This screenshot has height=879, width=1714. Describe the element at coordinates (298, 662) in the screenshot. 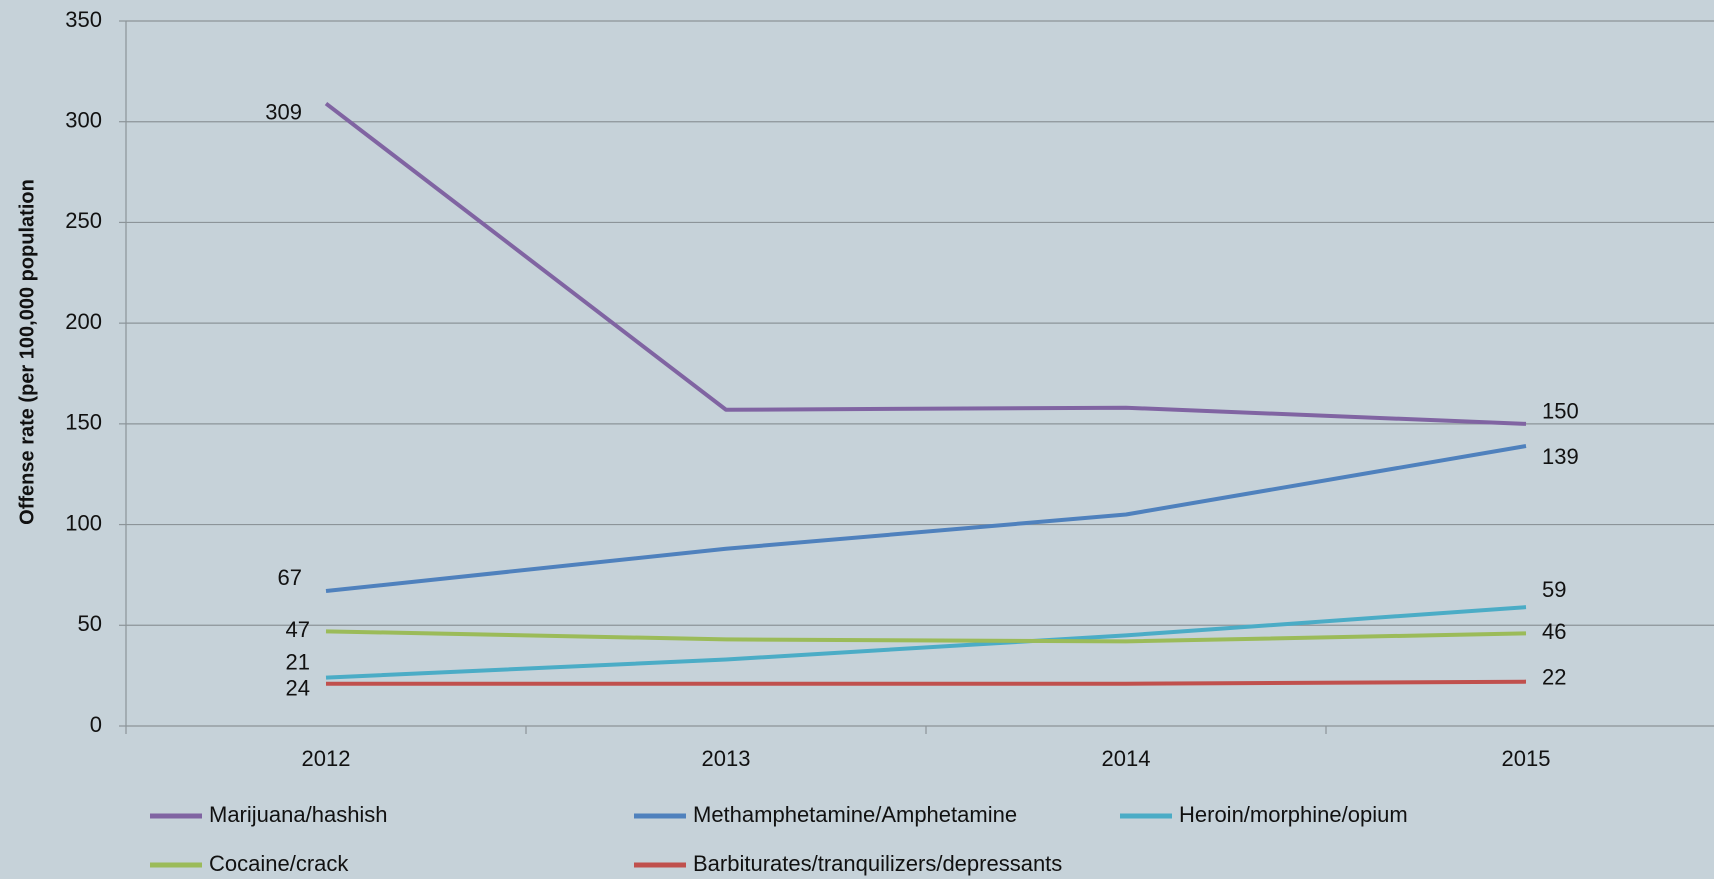

I see `data-label: 21` at that location.